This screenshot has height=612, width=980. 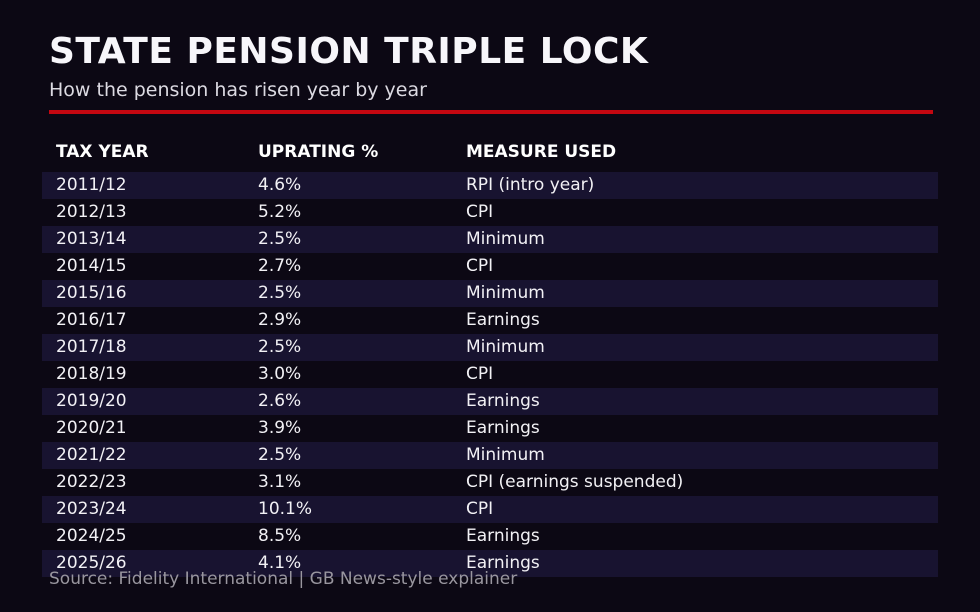 I want to click on uprating-cell: 3.1%, so click(x=280, y=482).